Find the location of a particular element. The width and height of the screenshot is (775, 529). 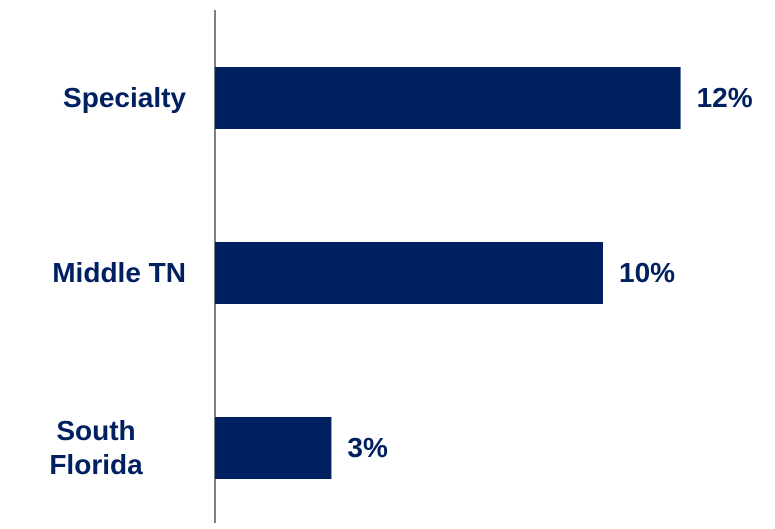

category-label-text: South Florida is located at coordinates (96, 447).